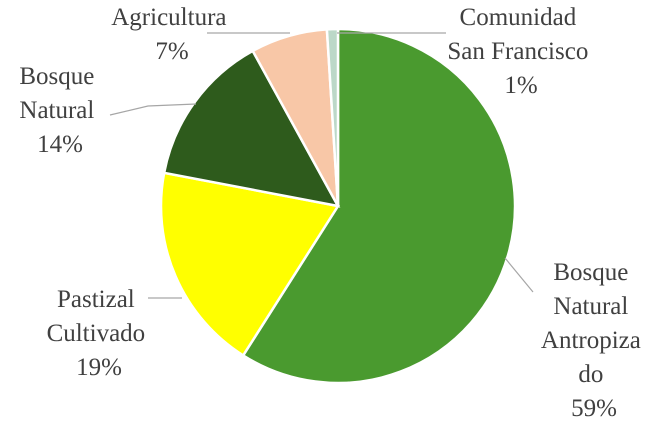 This screenshot has height=426, width=655. Describe the element at coordinates (60, 144) in the screenshot. I see `value-label: 14%` at that location.